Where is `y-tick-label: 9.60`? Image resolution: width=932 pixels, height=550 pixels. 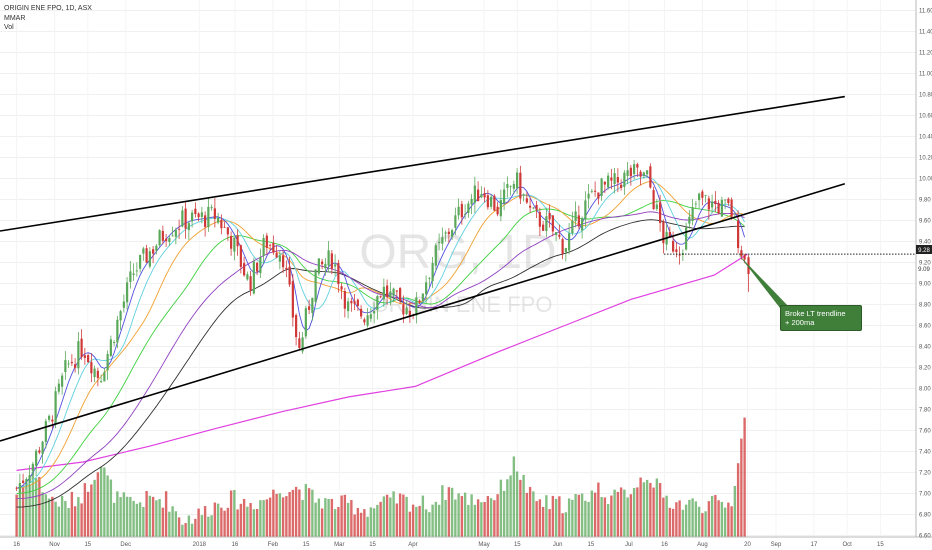 y-tick-label: 9.60 is located at coordinates (925, 222).